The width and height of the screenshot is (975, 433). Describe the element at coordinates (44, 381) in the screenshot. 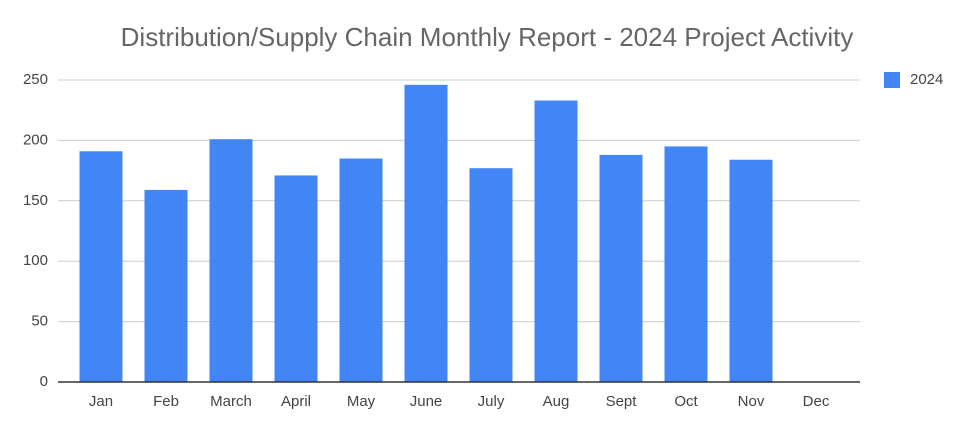

I see `y-tick-label: 0` at that location.